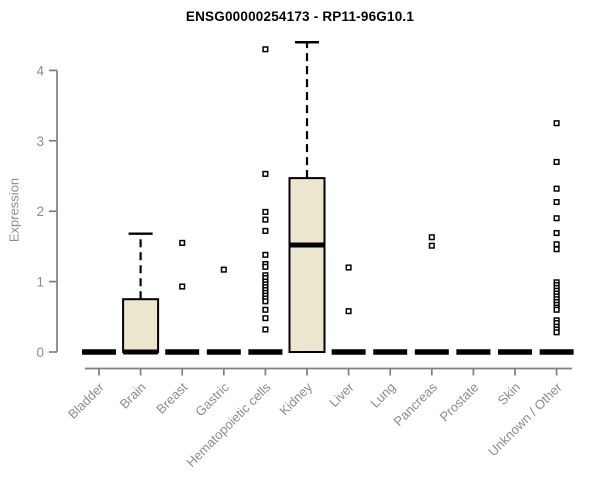 The height and width of the screenshot is (500, 600). I want to click on outlier-point-gastric, so click(223, 269).